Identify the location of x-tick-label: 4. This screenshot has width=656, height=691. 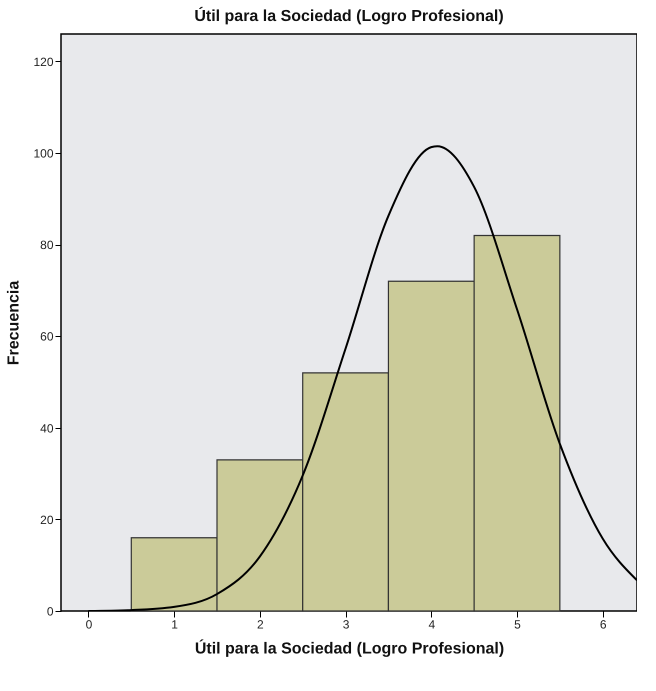
(432, 625).